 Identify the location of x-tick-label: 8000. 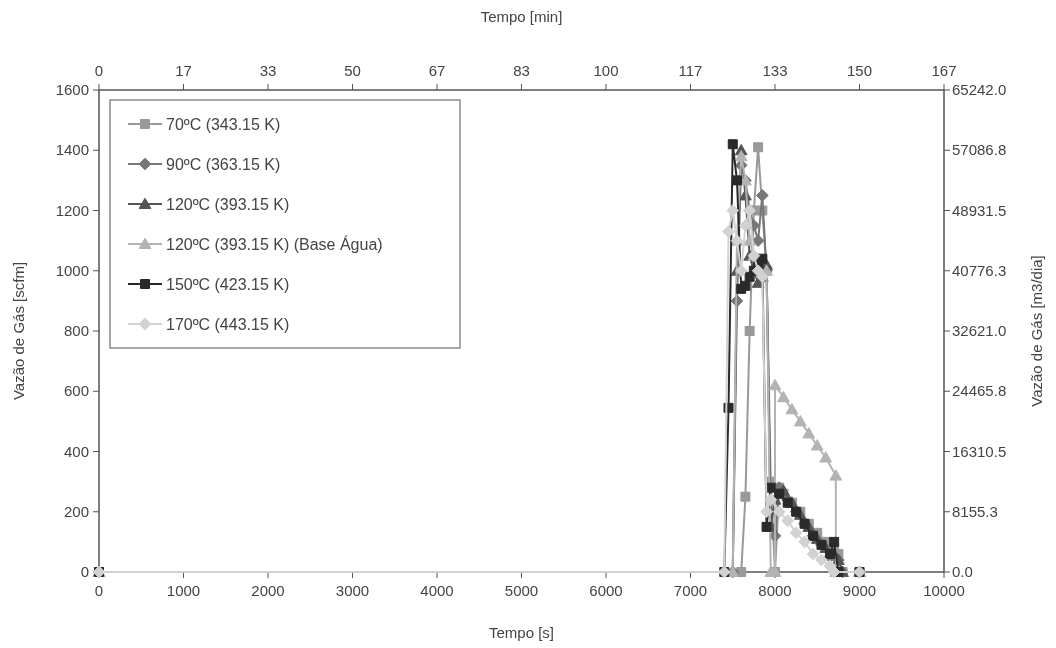
(775, 590).